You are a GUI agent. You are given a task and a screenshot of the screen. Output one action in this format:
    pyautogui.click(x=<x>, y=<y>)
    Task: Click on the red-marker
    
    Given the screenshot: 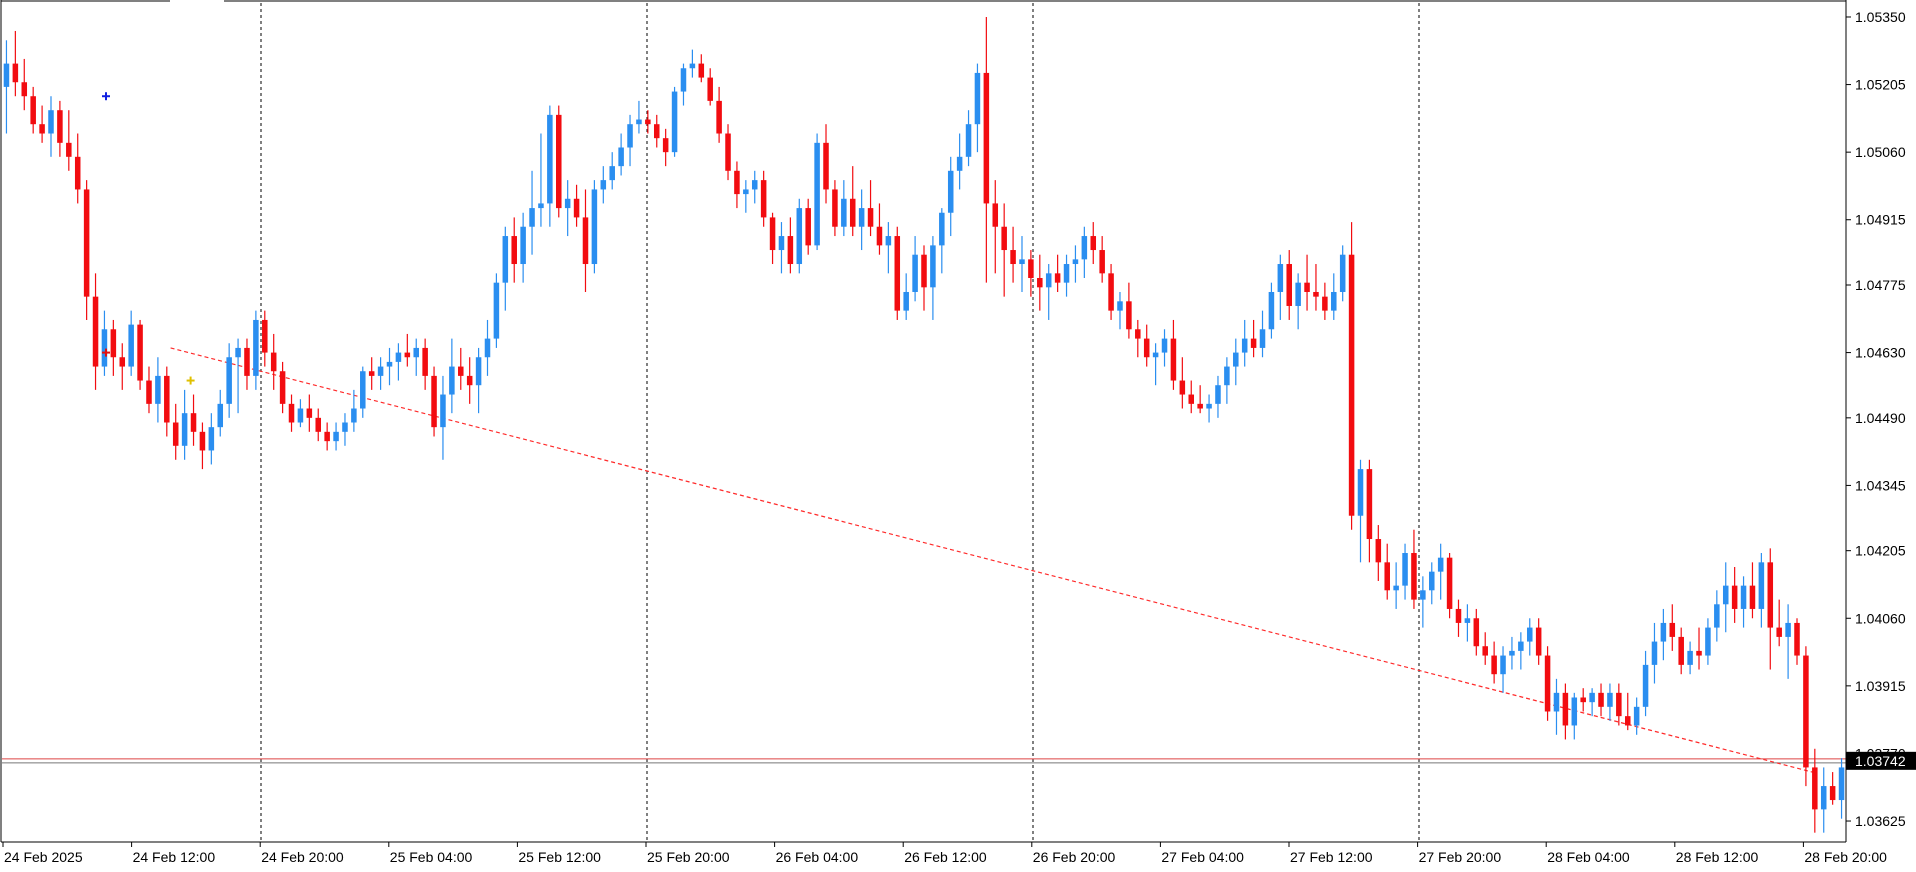 What is the action you would take?
    pyautogui.click(x=106, y=352)
    